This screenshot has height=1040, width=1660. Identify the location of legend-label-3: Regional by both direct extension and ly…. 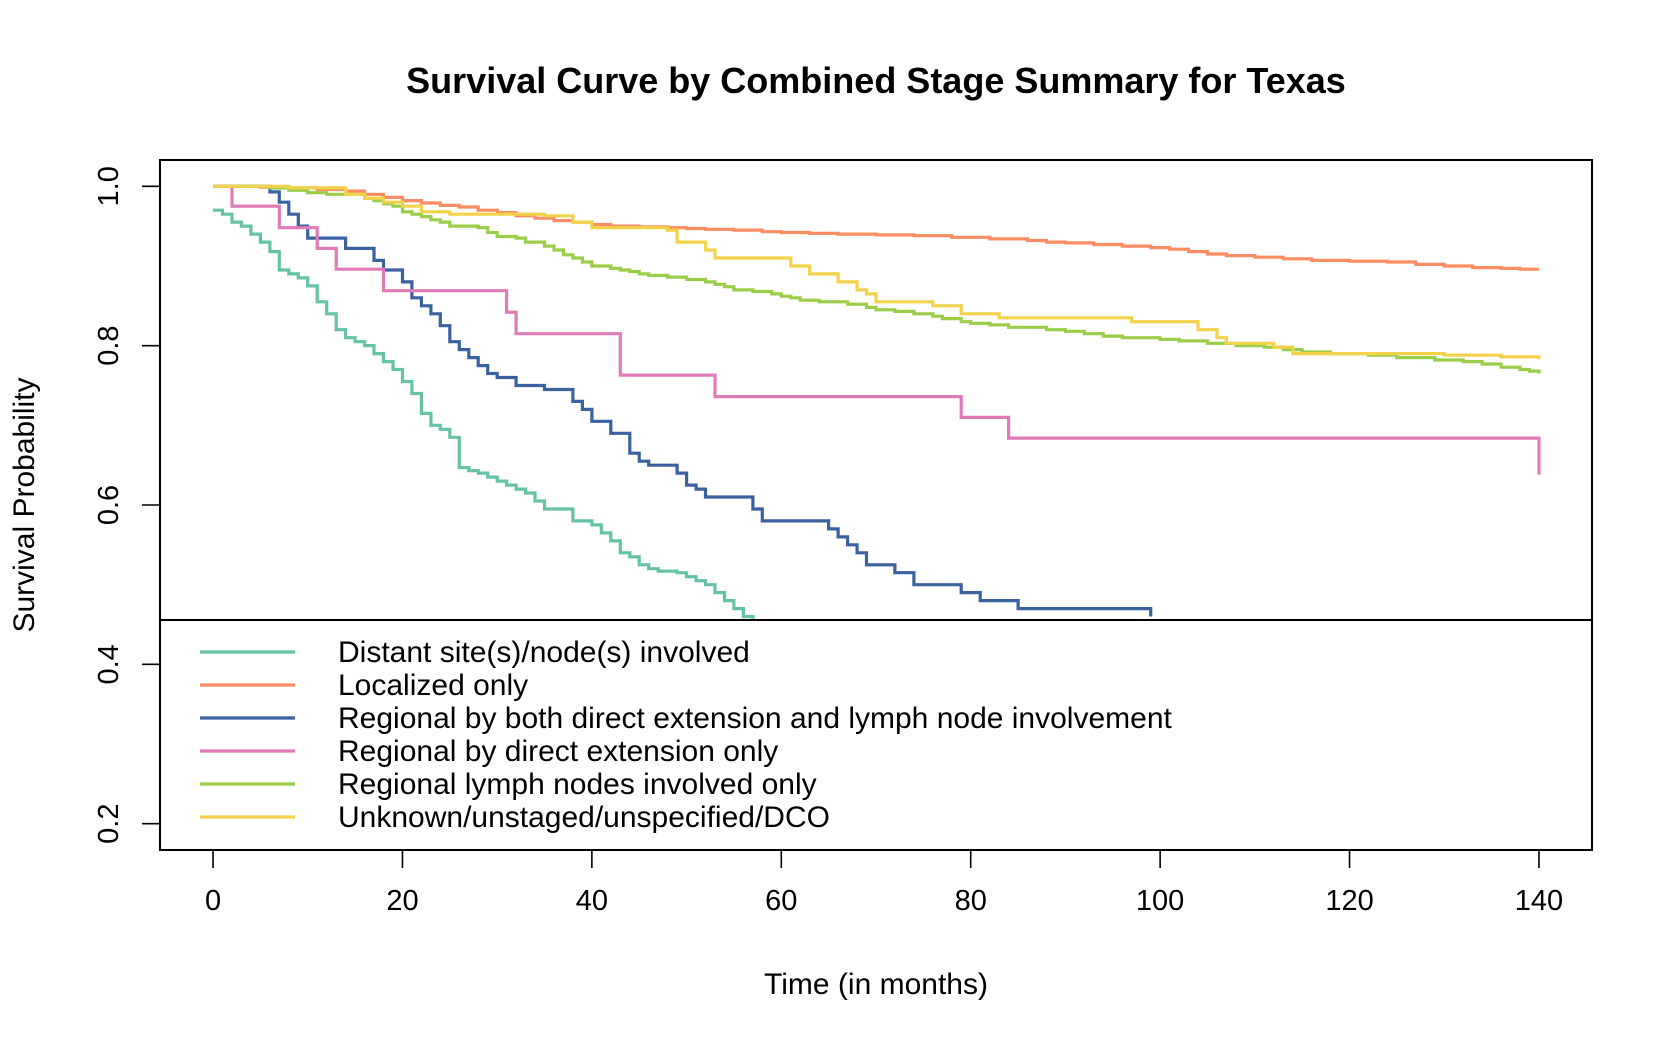
(755, 718).